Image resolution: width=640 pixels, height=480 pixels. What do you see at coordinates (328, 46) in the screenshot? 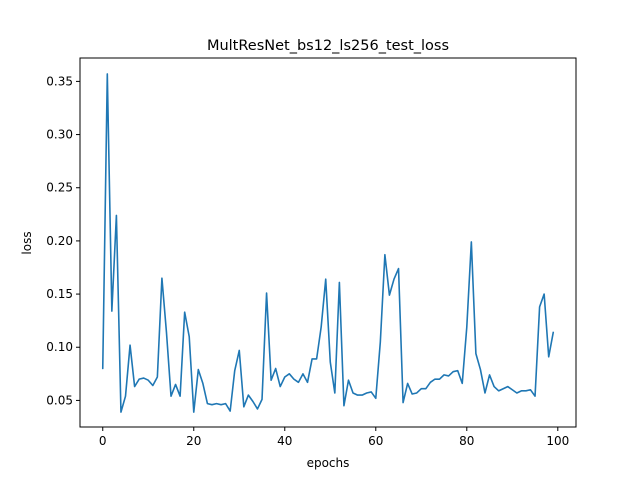
I see `chart-title: MultResNet_bs12_ls256_test_loss` at bounding box center [328, 46].